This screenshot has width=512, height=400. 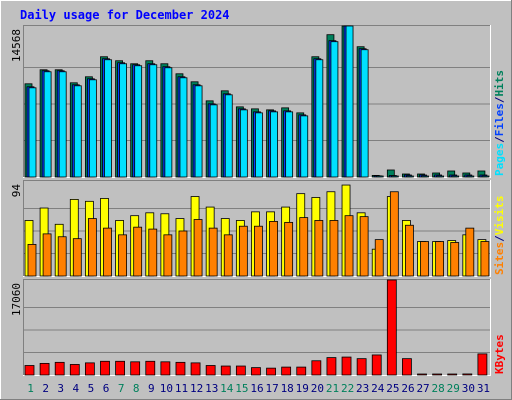 What do you see at coordinates (106, 388) in the screenshot?
I see `x-tick-label: 6` at bounding box center [106, 388].